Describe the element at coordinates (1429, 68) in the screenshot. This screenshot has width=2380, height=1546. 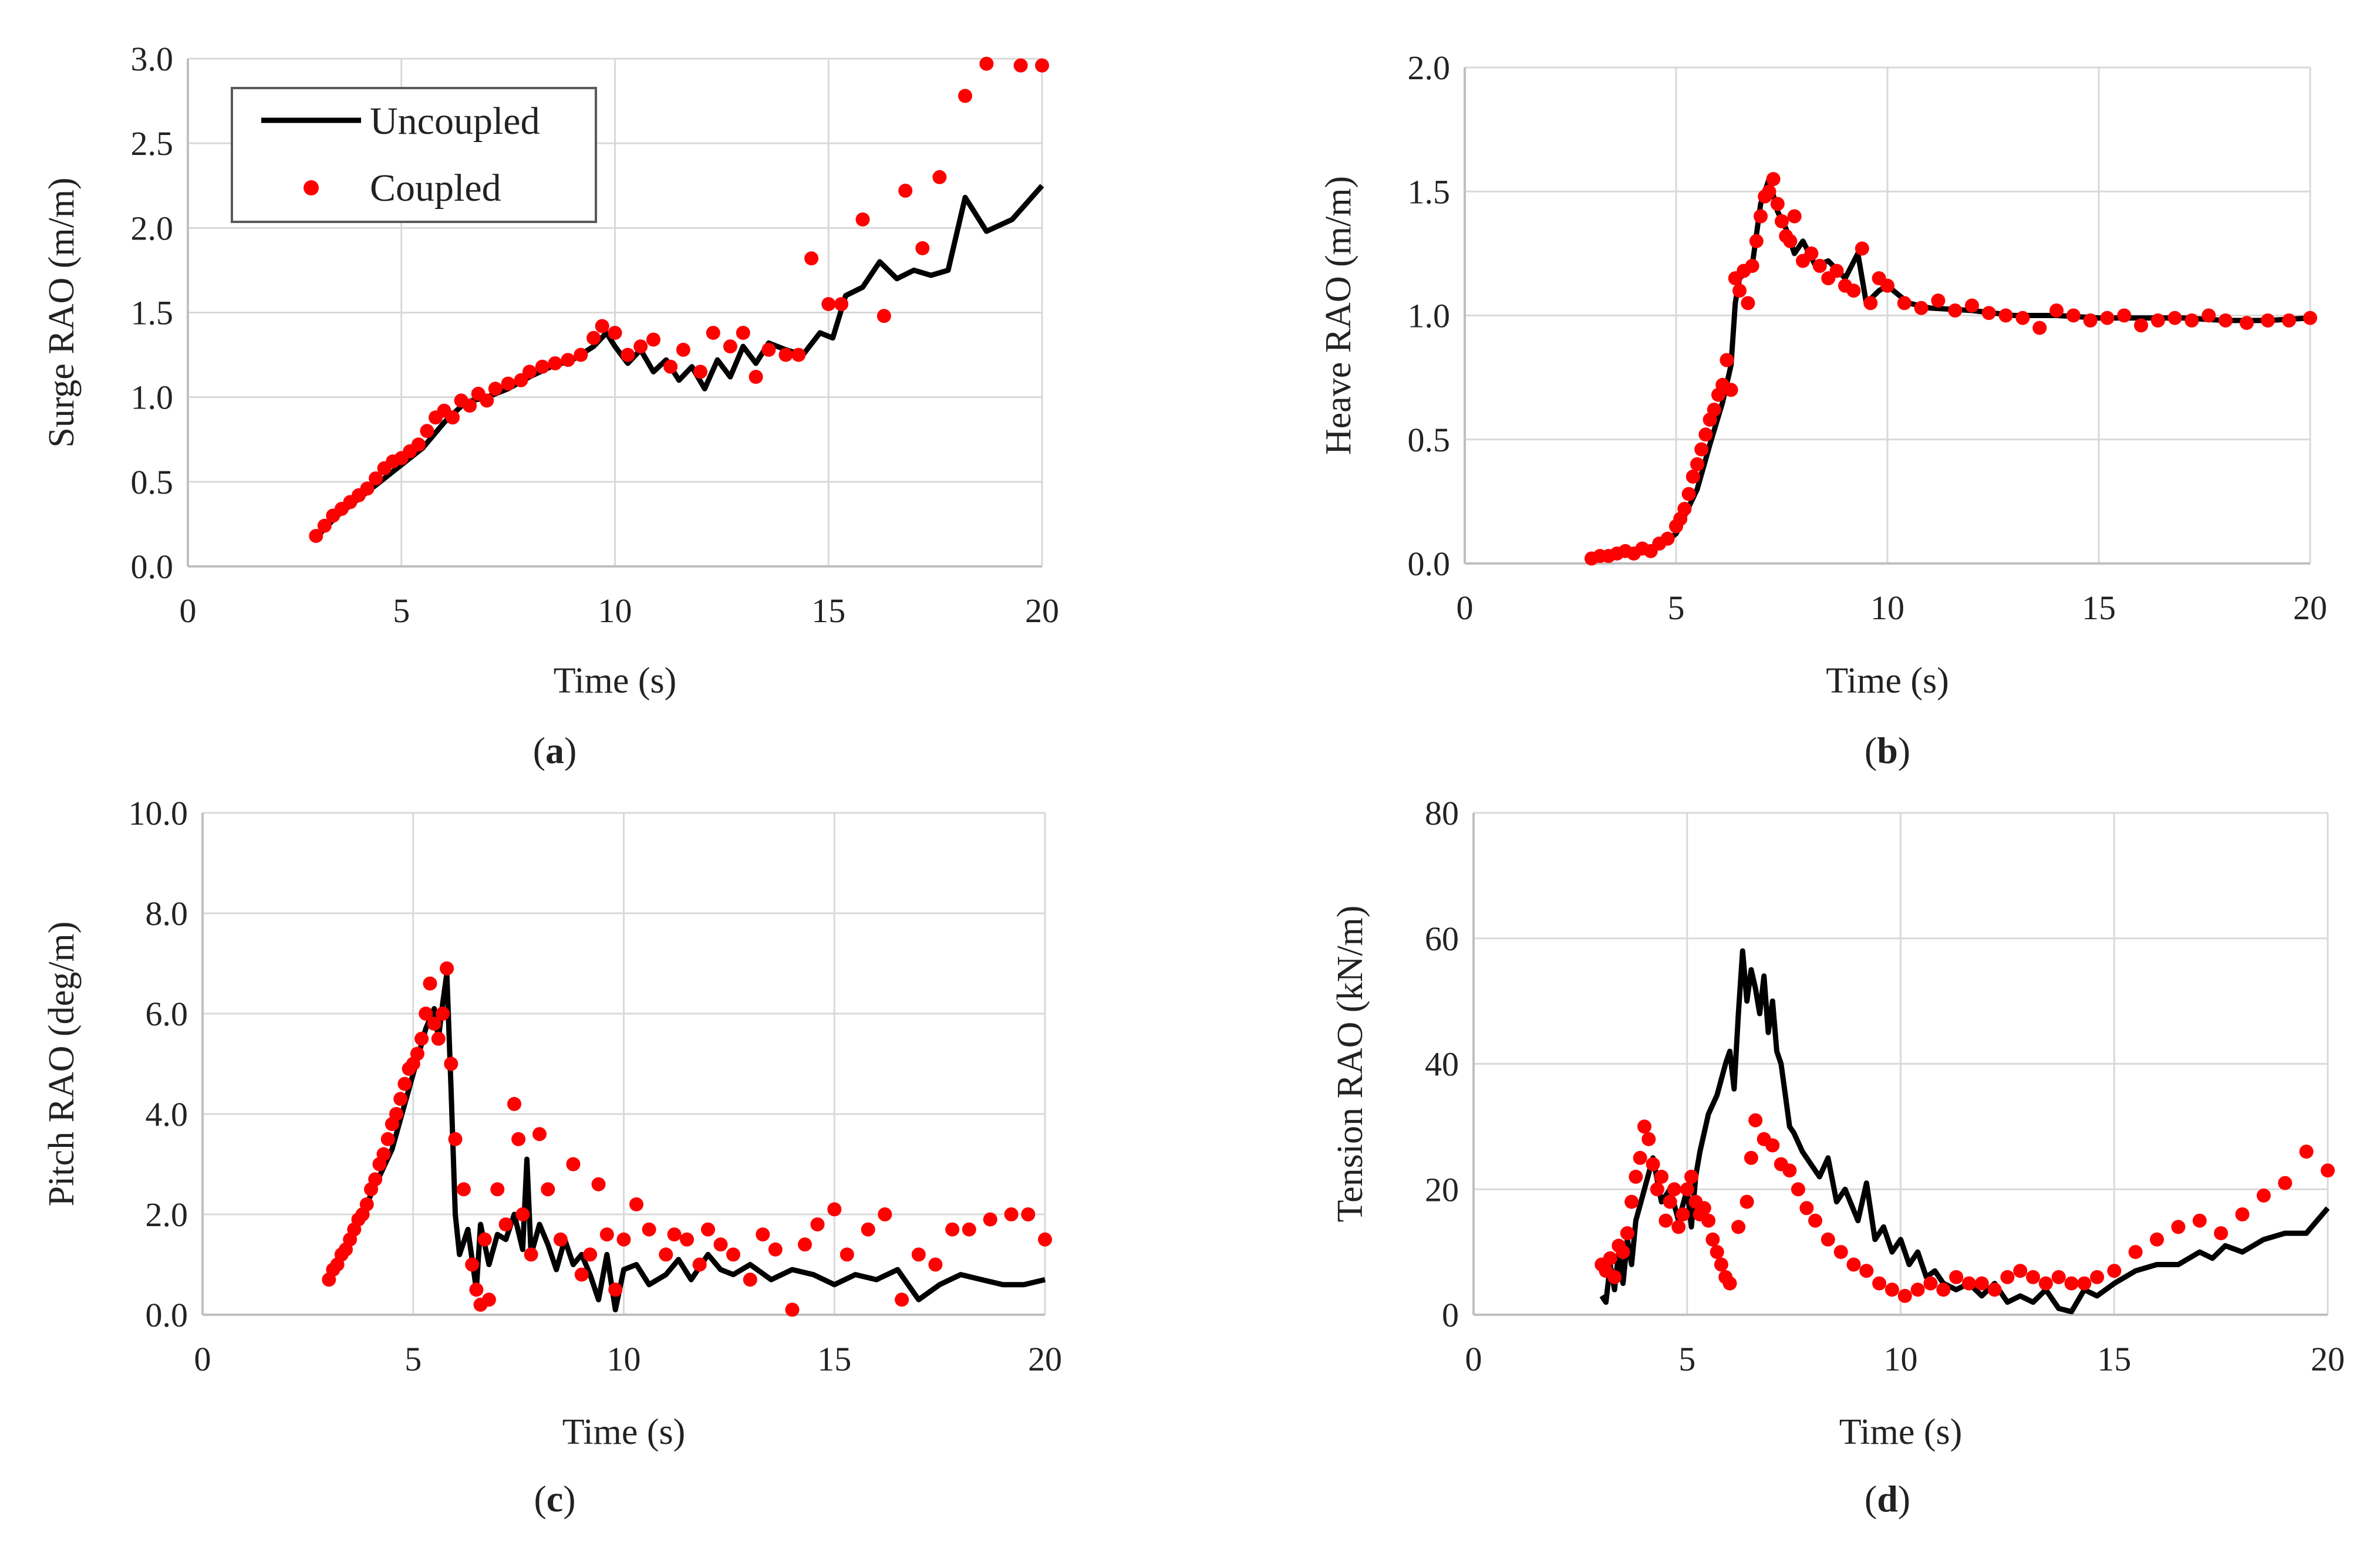
I see `y-tick-label: 2.0` at that location.